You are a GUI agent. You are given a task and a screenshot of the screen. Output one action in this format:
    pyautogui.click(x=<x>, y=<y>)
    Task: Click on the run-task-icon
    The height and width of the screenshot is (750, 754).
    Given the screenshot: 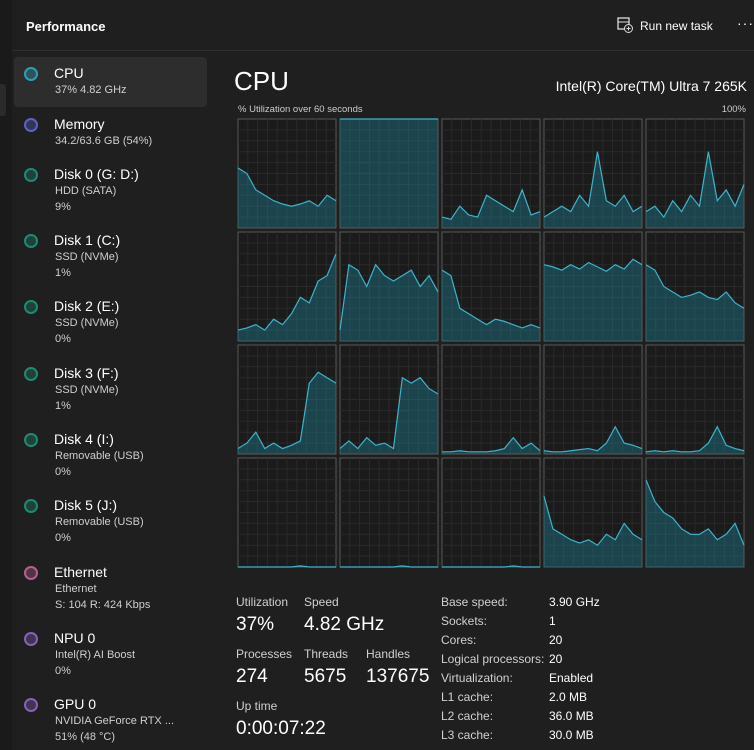 What is the action you would take?
    pyautogui.click(x=625, y=25)
    